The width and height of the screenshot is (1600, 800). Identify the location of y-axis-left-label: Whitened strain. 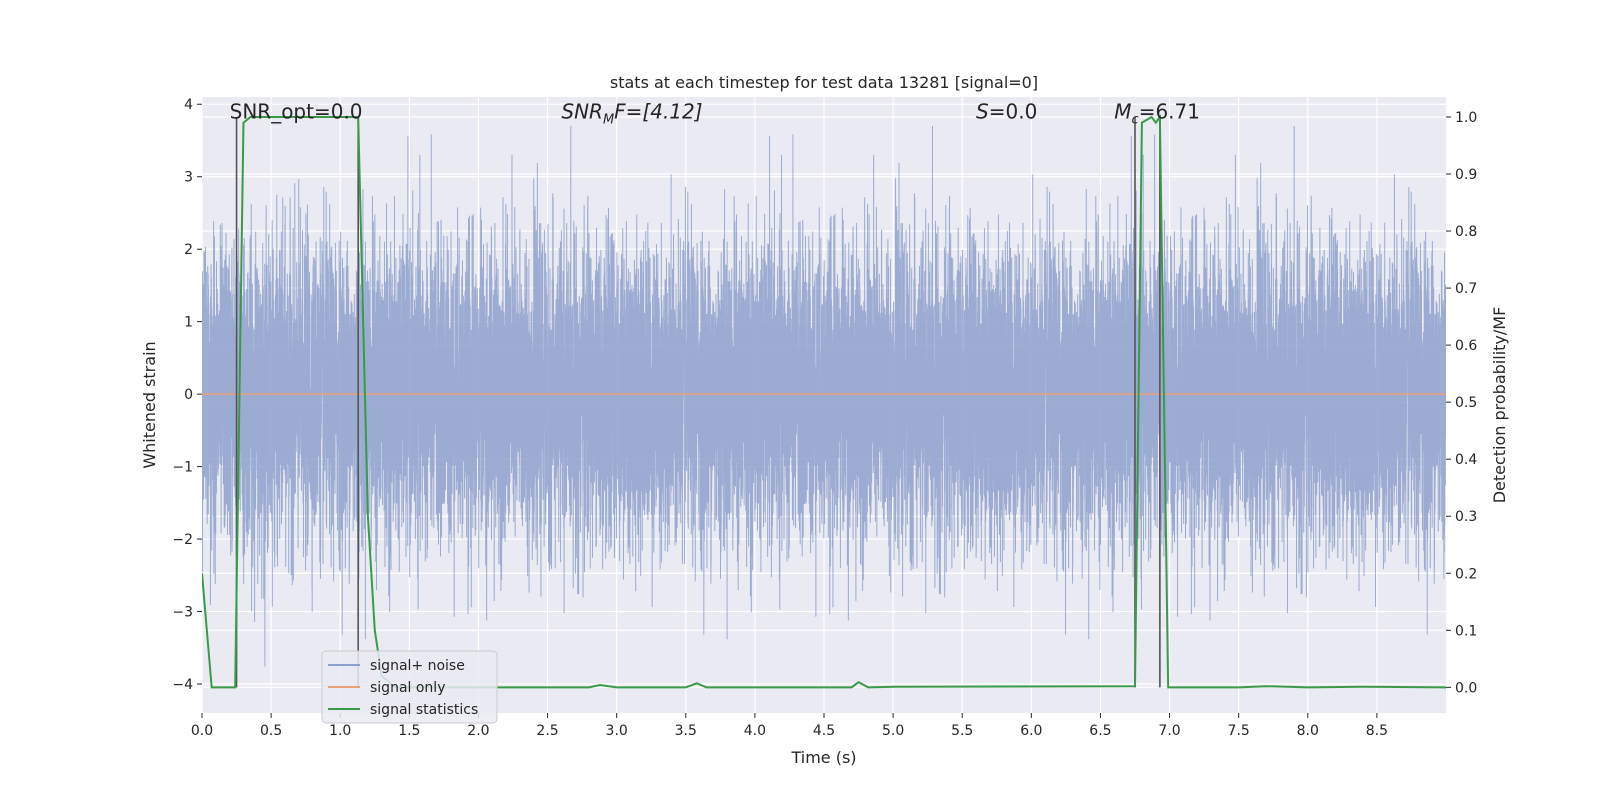
(149, 404).